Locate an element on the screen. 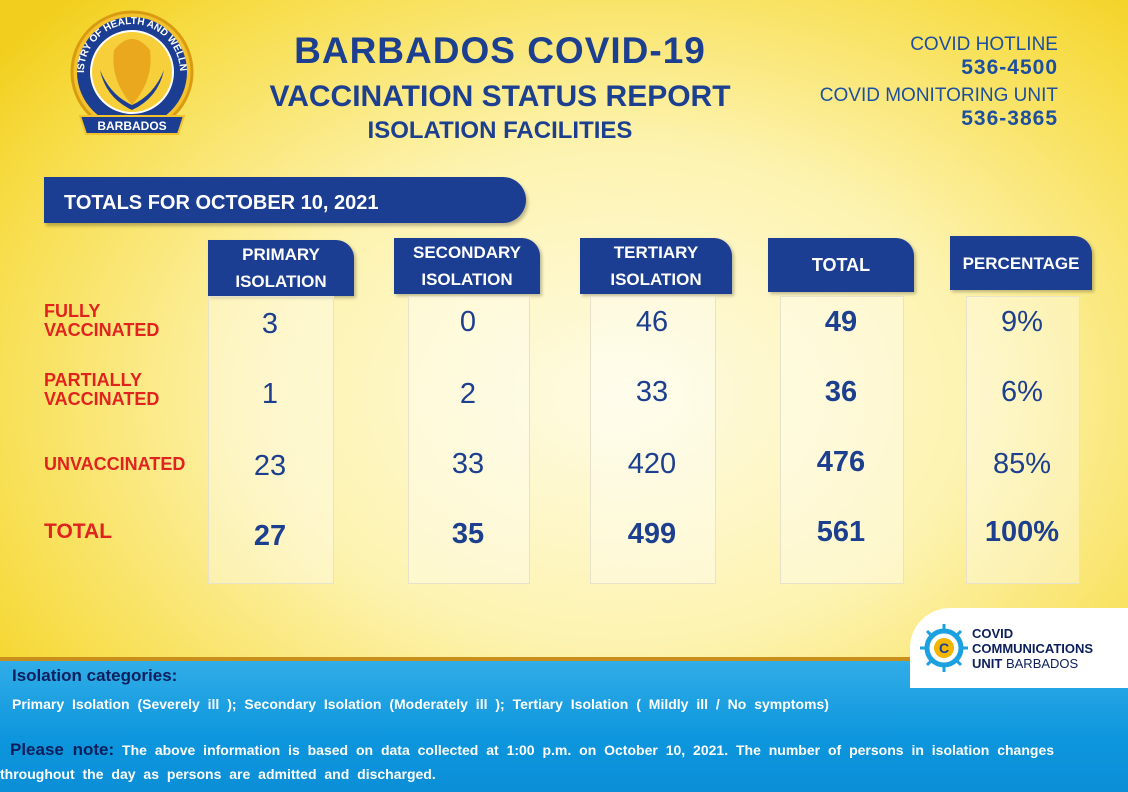  footer-divider is located at coordinates (564, 659).